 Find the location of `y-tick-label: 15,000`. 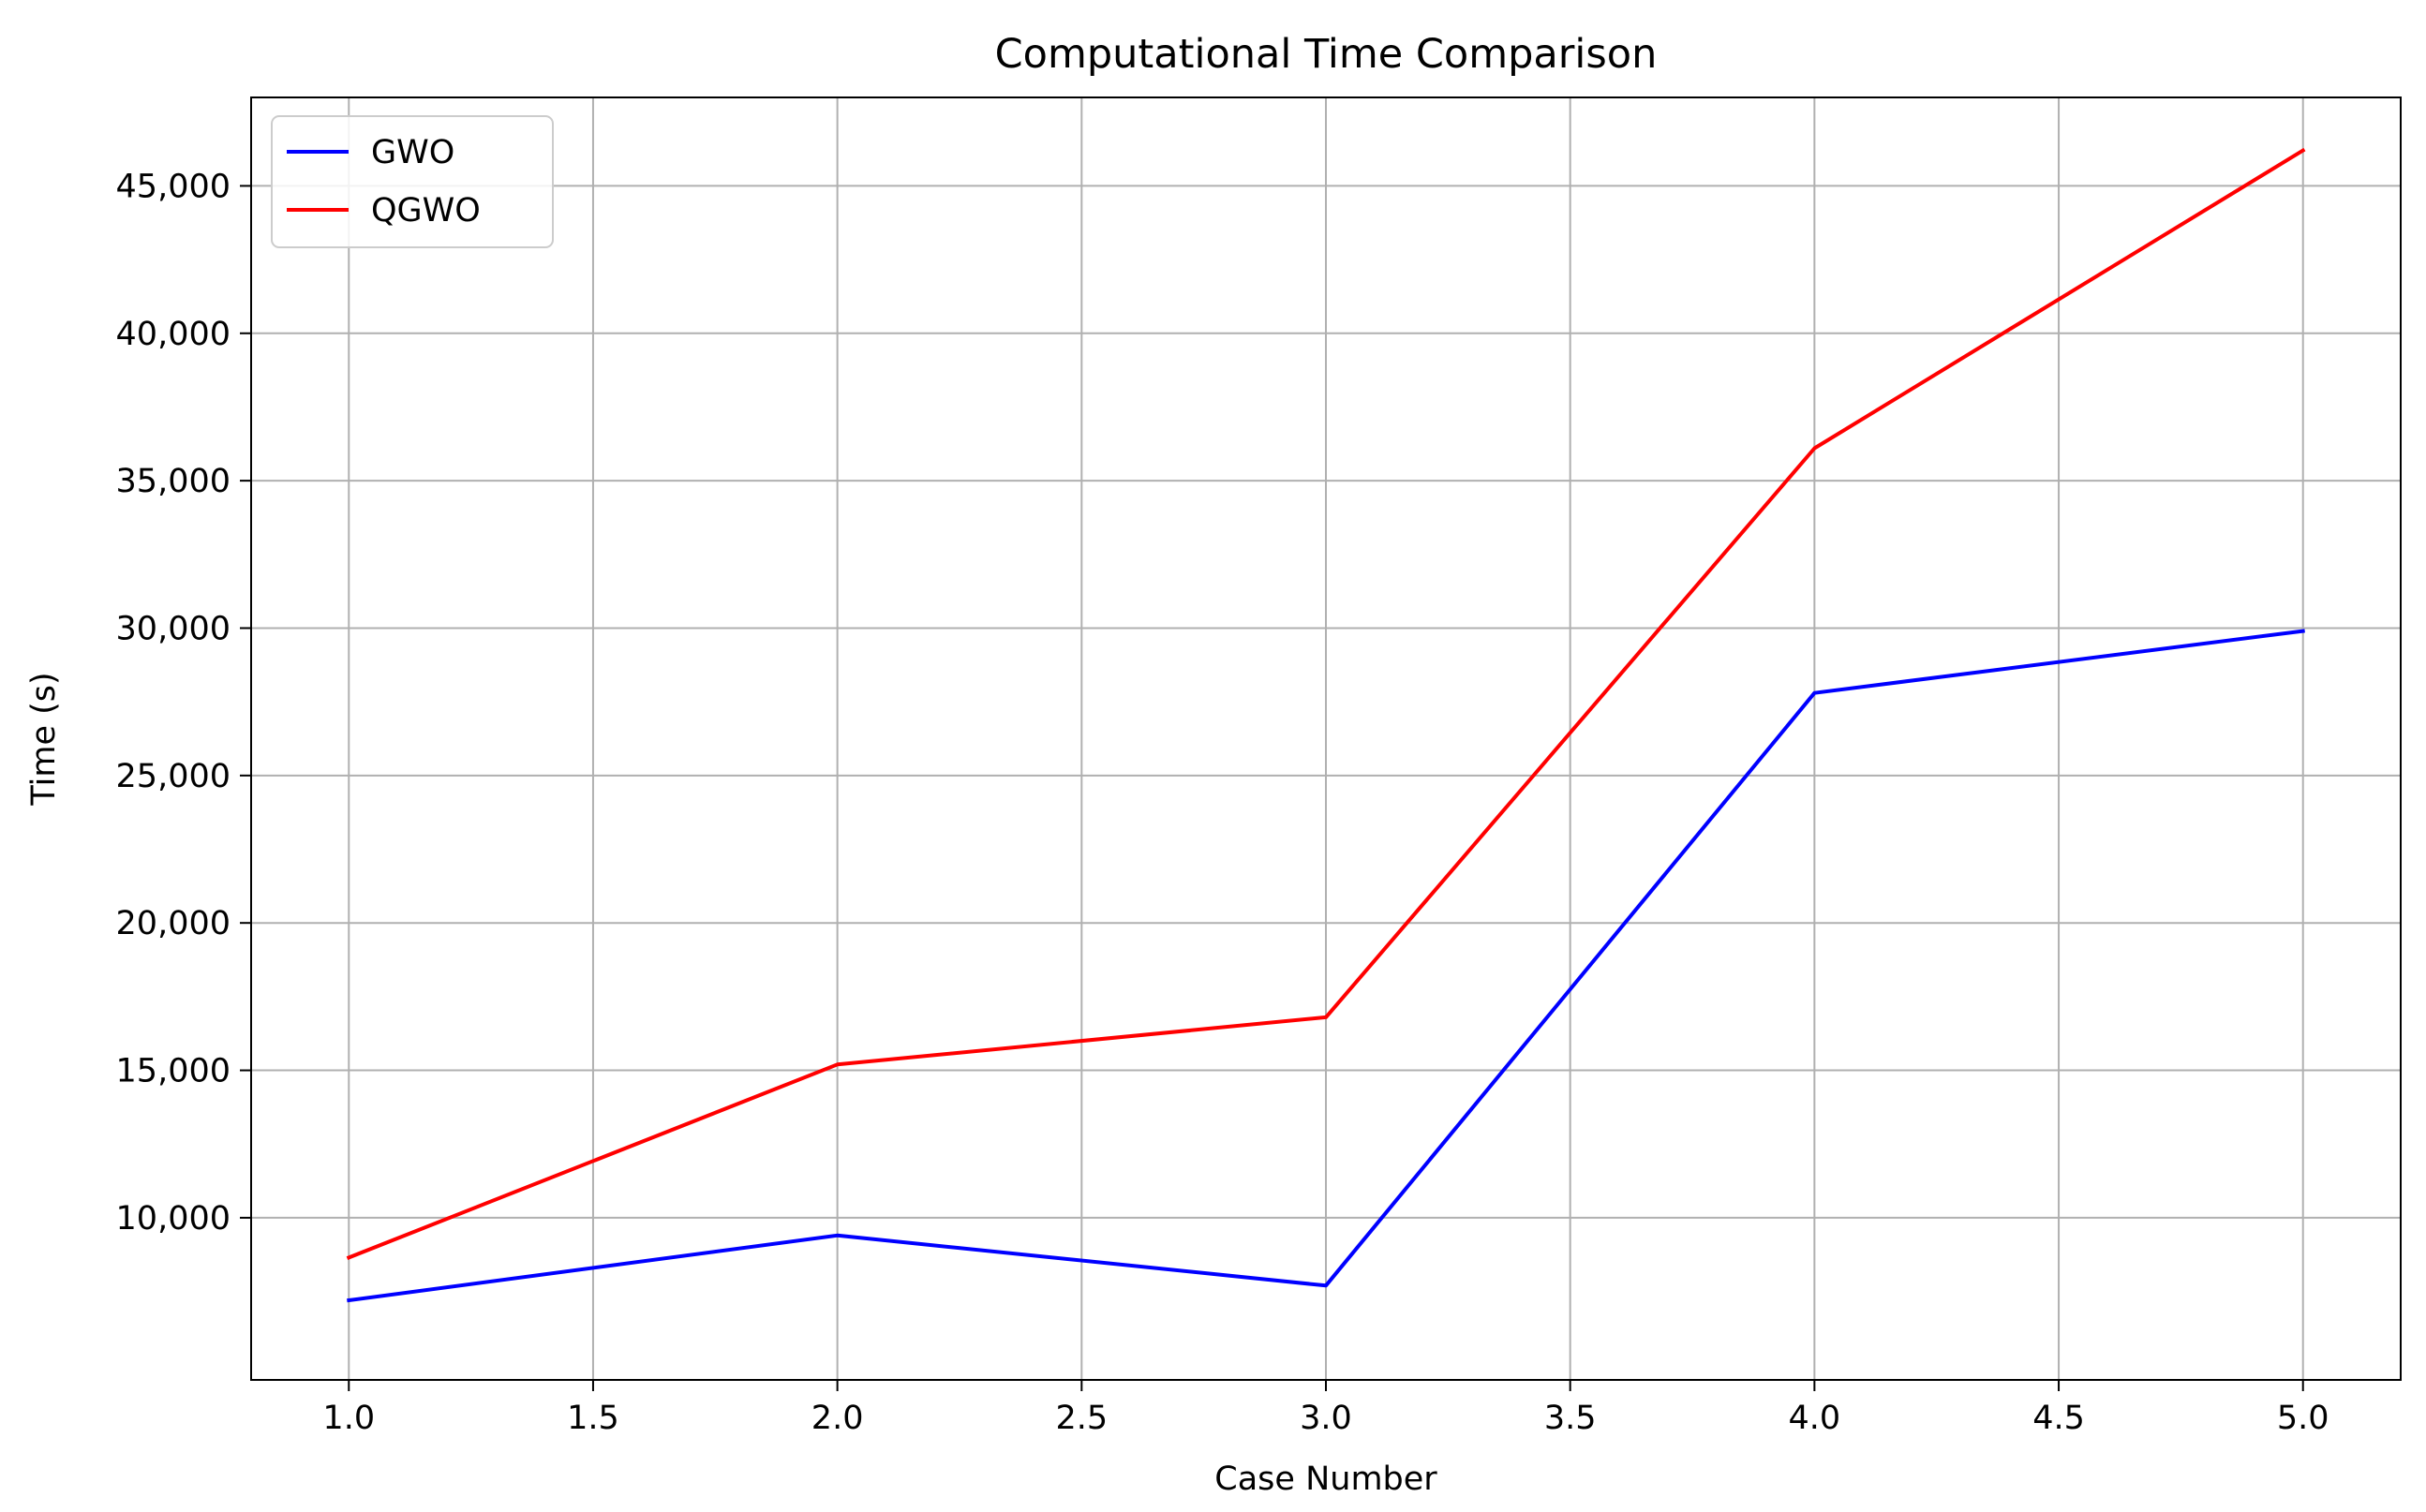

y-tick-label: 15,000 is located at coordinates (173, 1071).